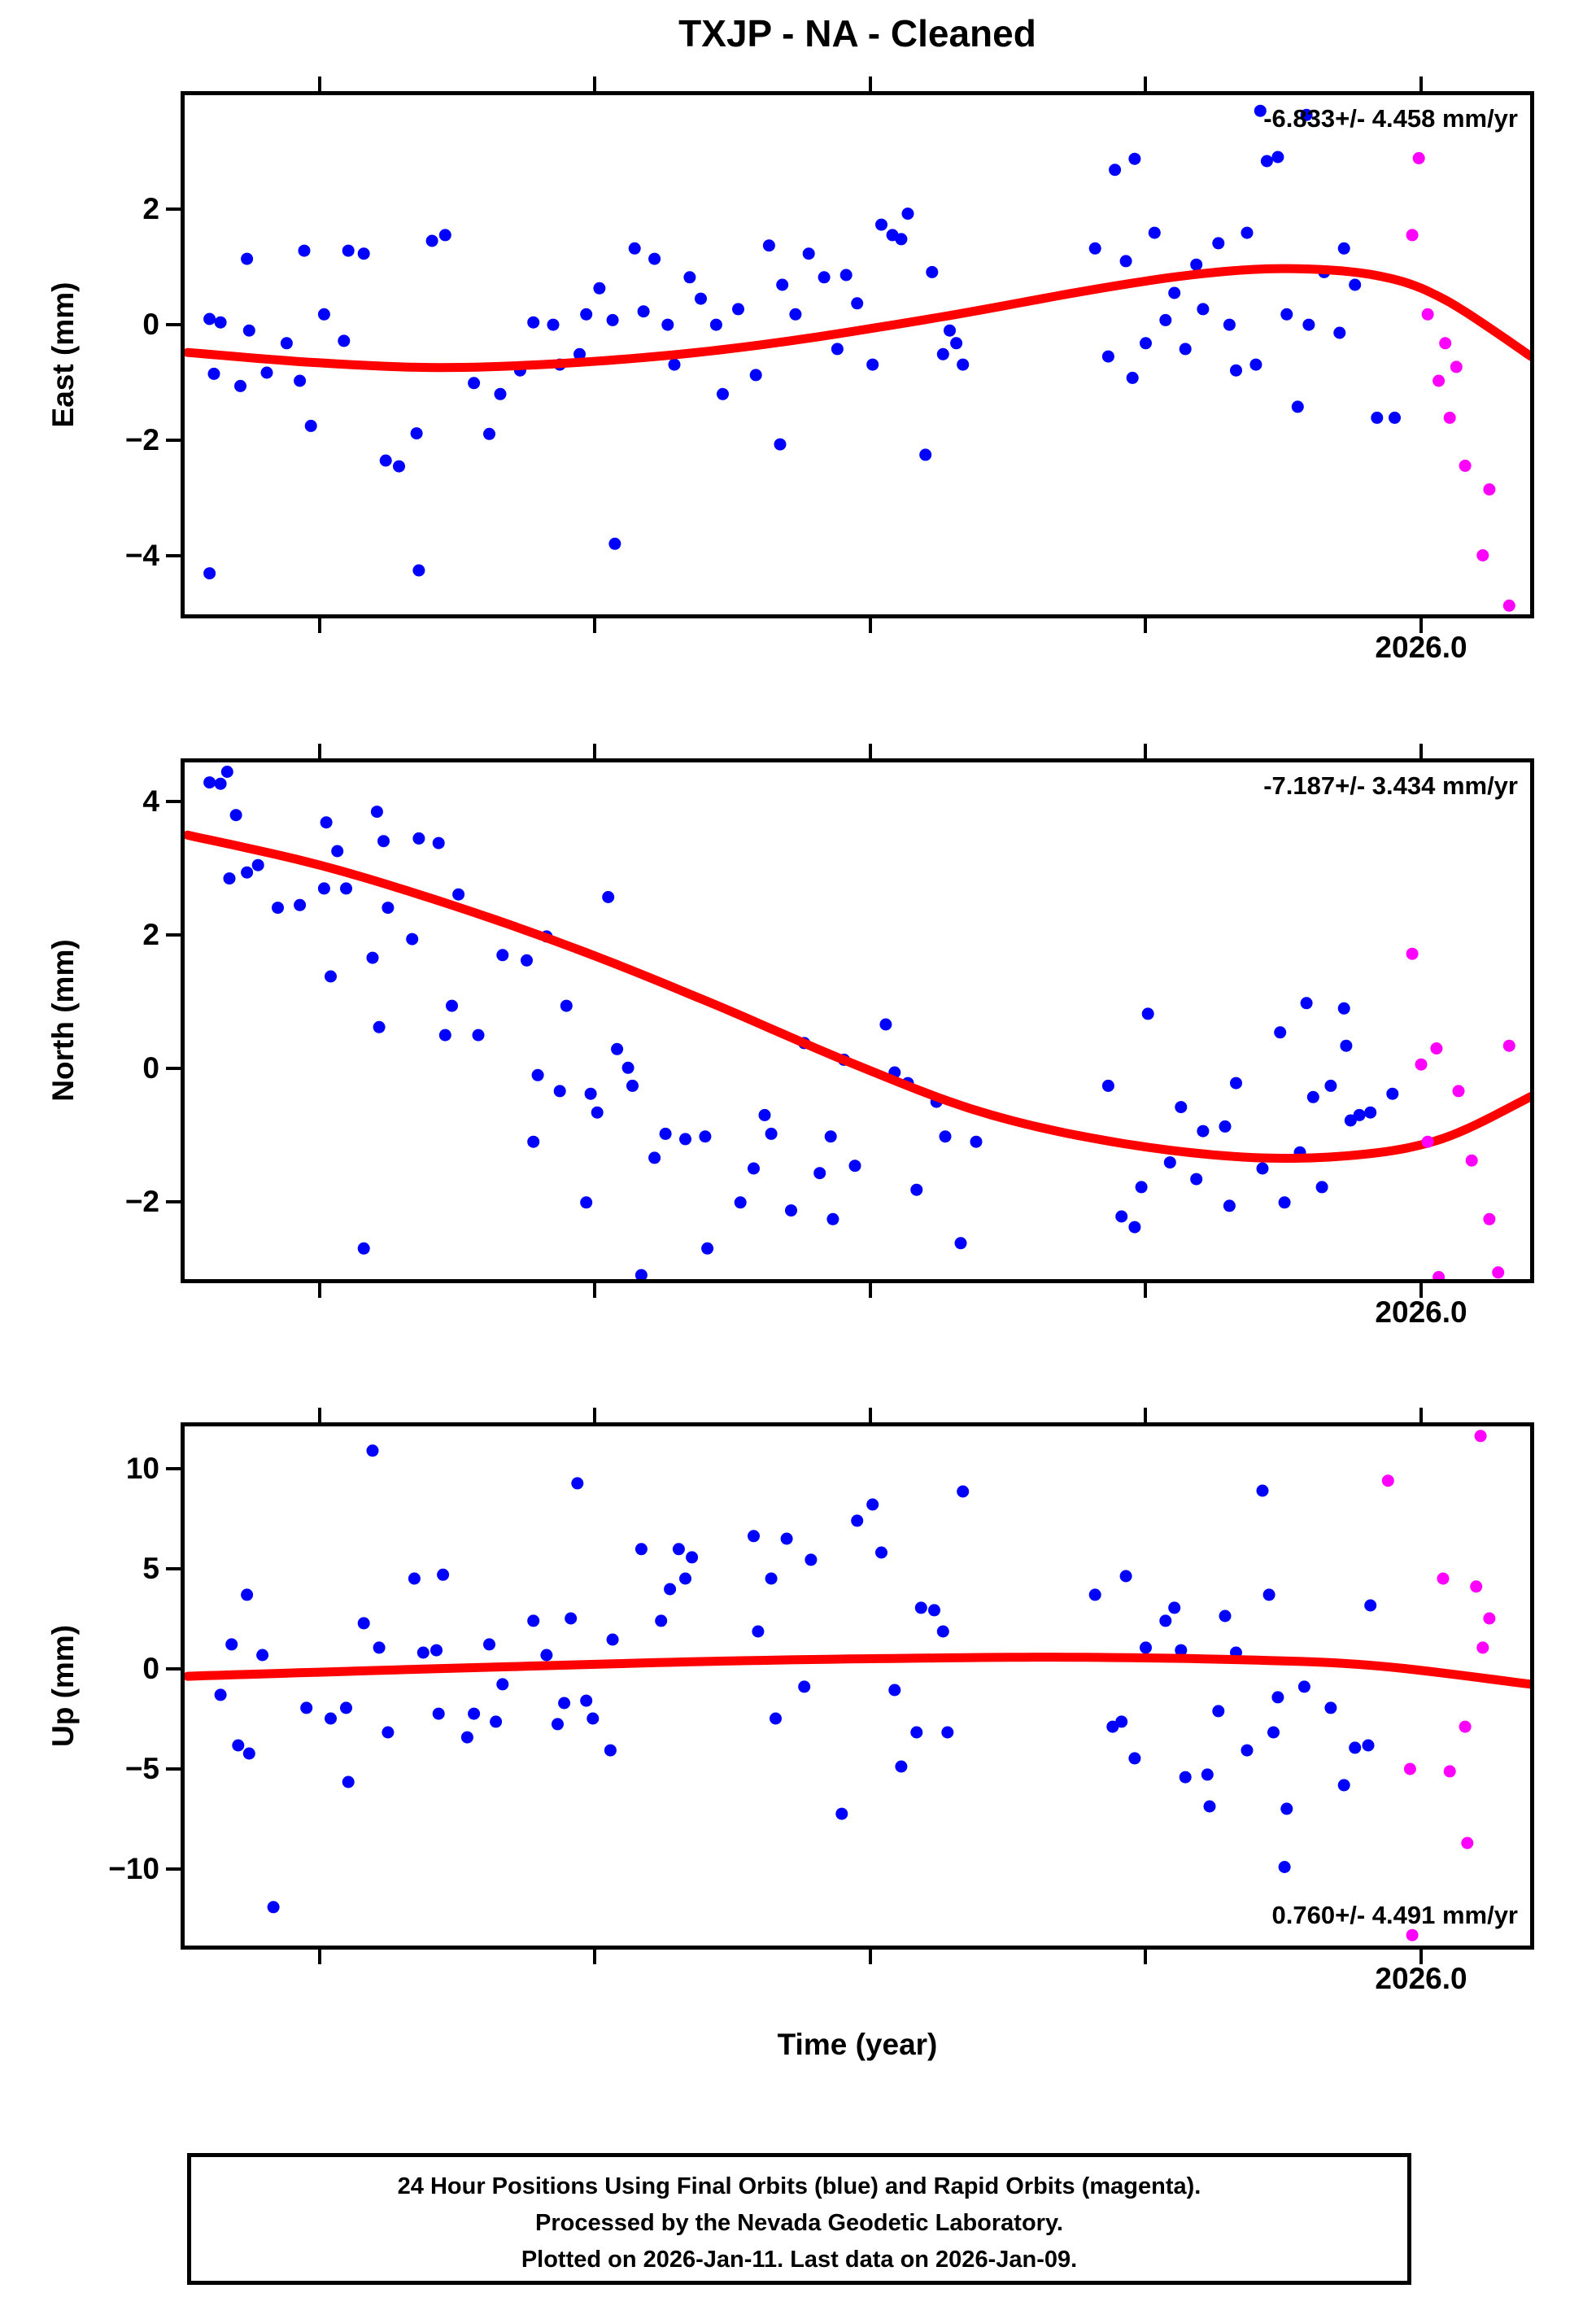 The width and height of the screenshot is (1596, 2306). Describe the element at coordinates (150, 935) in the screenshot. I see `y-tick-label: 2` at that location.